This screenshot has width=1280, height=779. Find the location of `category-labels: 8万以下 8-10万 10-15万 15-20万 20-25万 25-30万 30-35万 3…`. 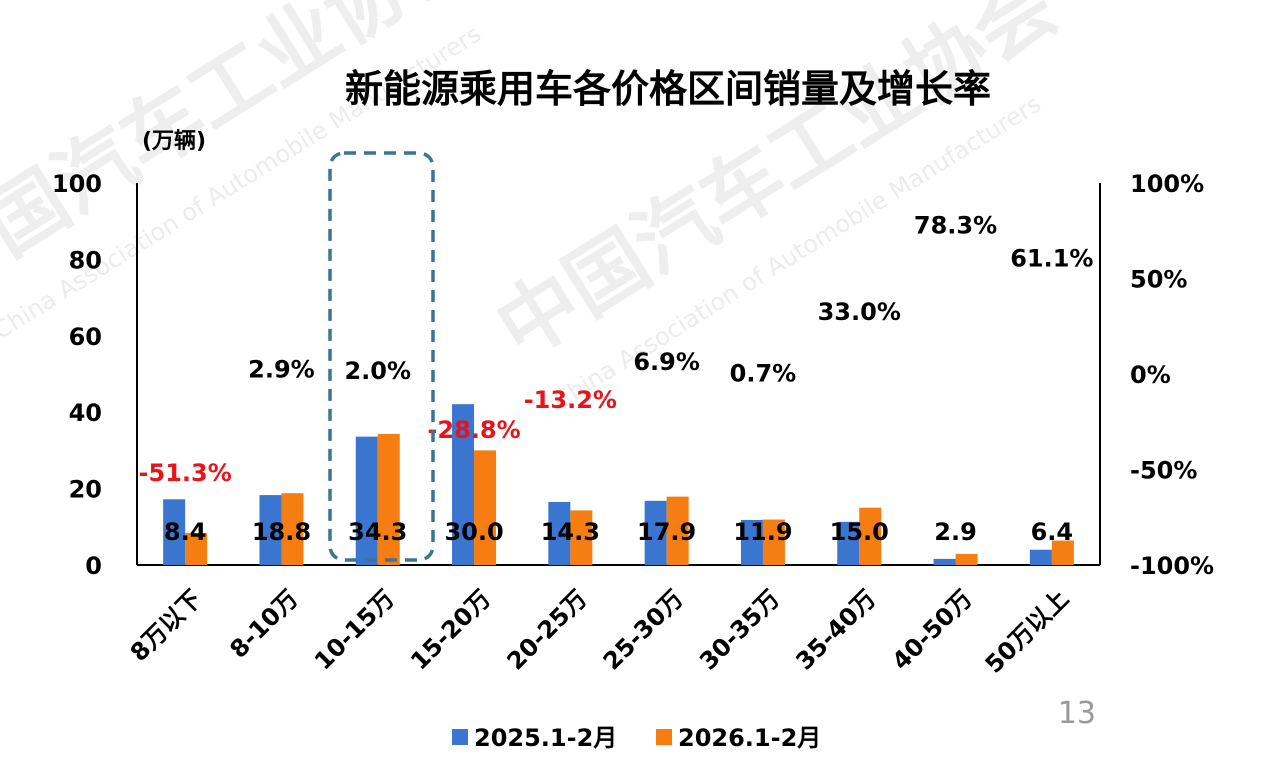

category-labels: 8万以下 8-10万 10-15万 15-20万 20-25万 25-30万 30-35万 3… is located at coordinates (599, 631).